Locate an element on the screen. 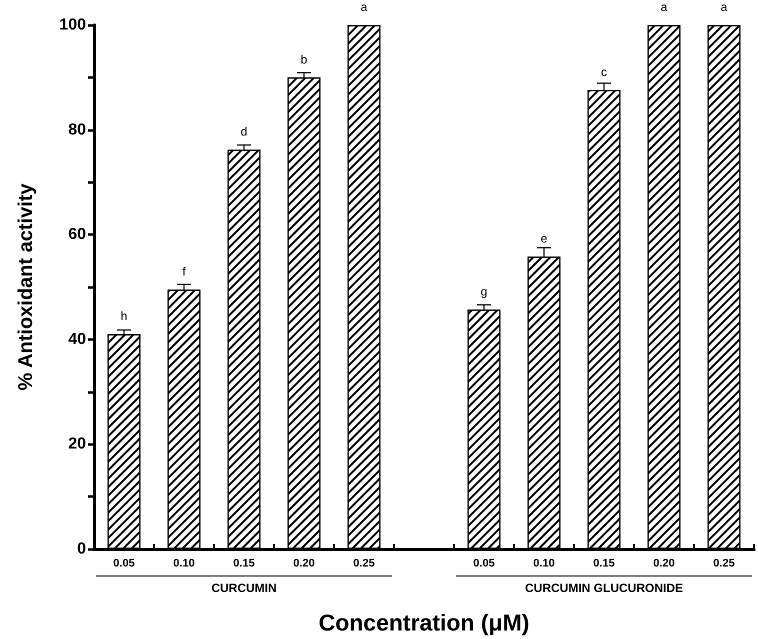  data-label: c is located at coordinates (604, 71).